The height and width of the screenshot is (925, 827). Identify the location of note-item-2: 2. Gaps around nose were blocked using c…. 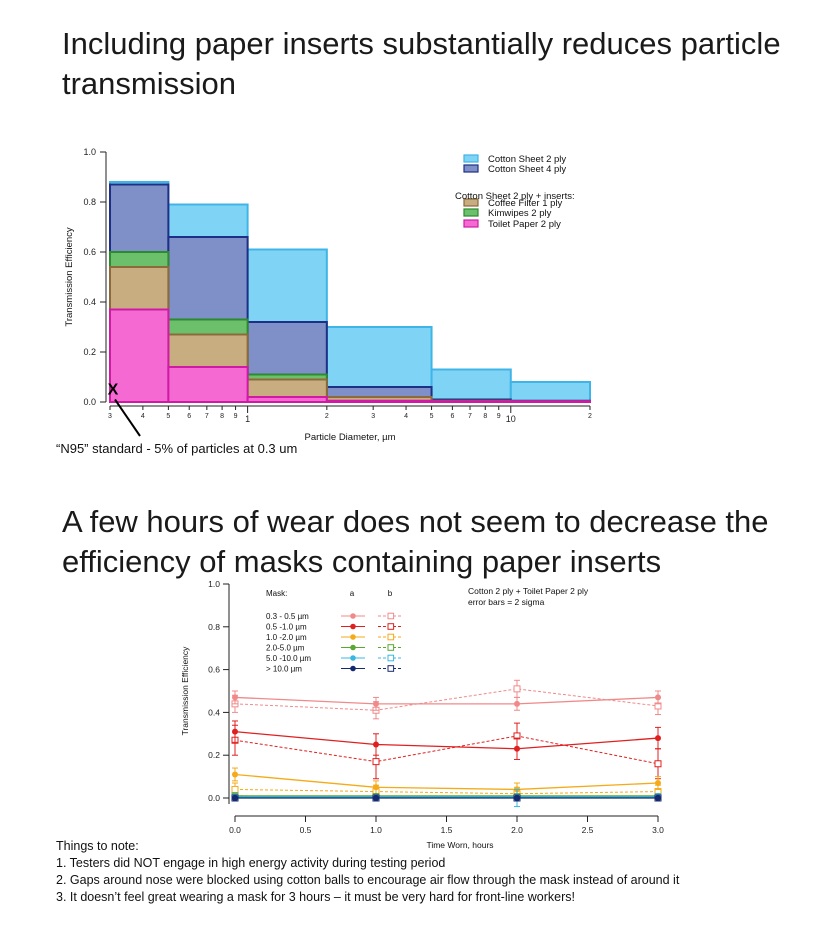
(368, 880).